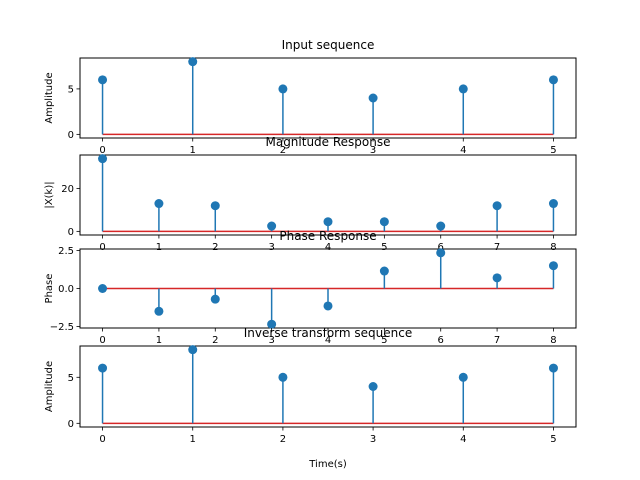 This screenshot has height=480, width=640. Describe the element at coordinates (62, 327) in the screenshot. I see `y-tick-label: −2.5` at that location.